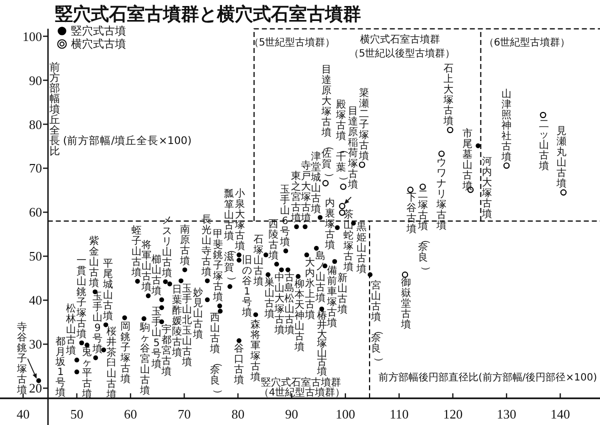 This screenshot has width=600, height=425. I want to click on x-tick-label: 50, so click(77, 414).